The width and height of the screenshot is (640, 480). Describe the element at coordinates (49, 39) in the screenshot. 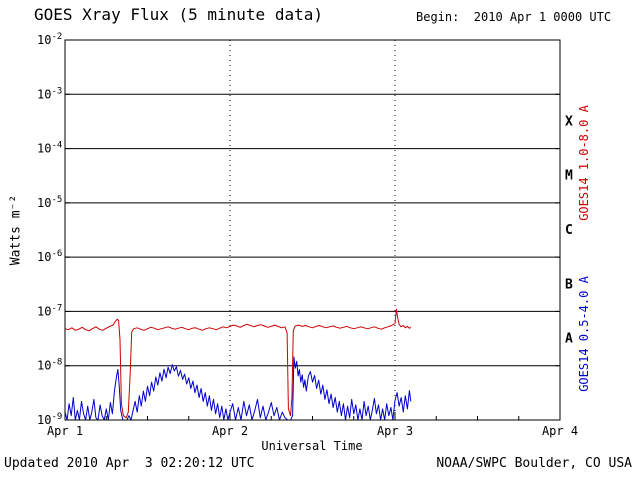

I see `y-tick-label: 10-2` at that location.